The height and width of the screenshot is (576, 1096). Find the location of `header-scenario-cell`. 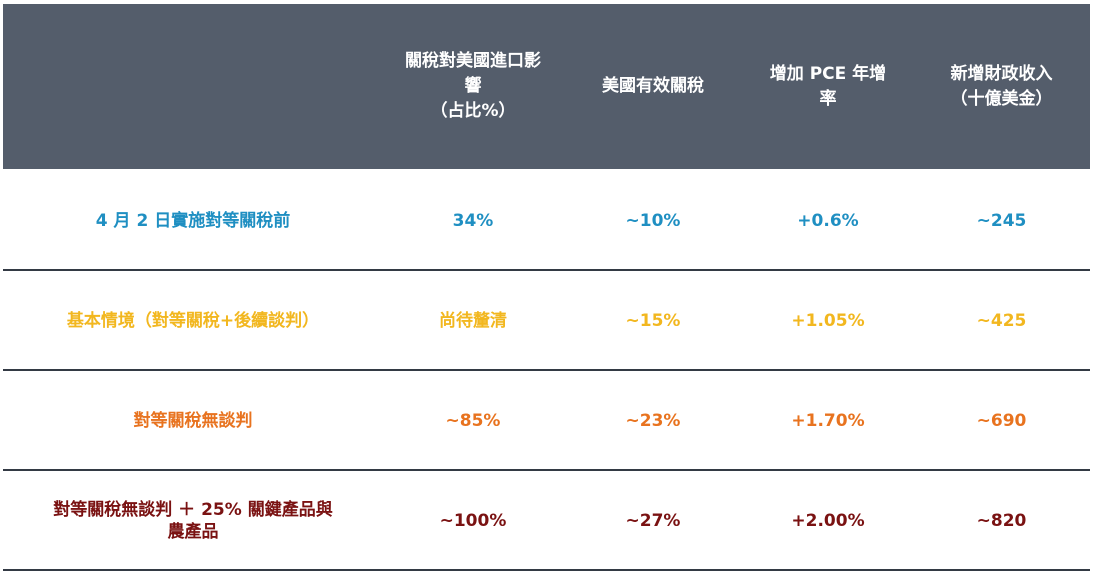

header-scenario-cell is located at coordinates (193, 86).